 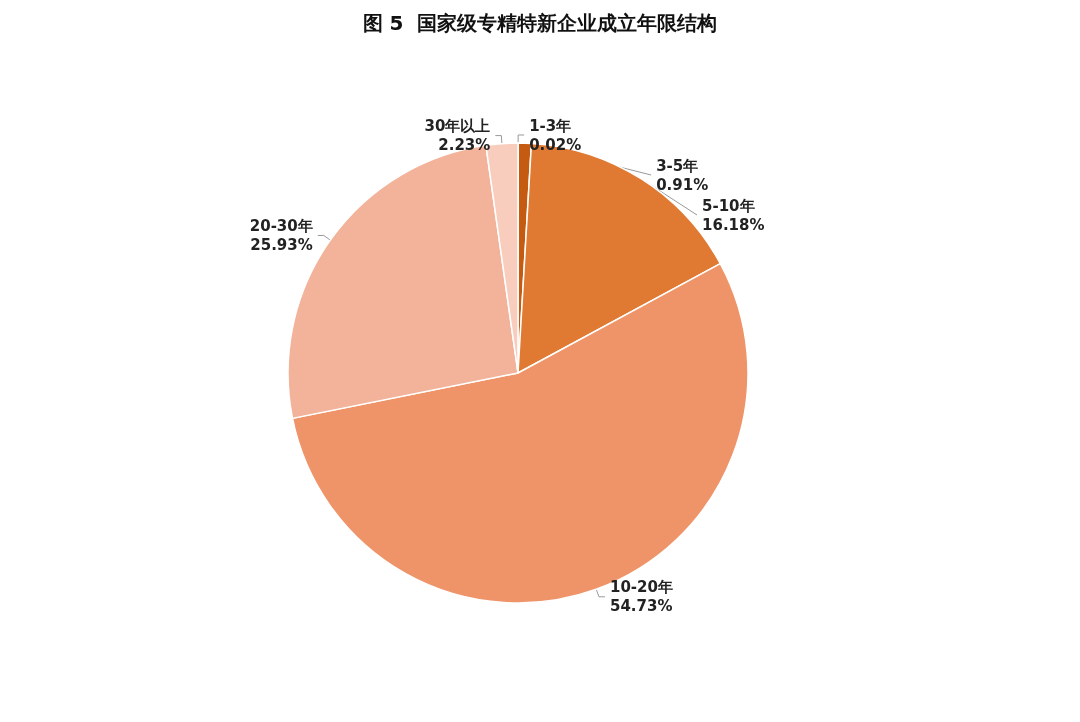 I want to click on data-label: 16.18%, so click(x=733, y=224).